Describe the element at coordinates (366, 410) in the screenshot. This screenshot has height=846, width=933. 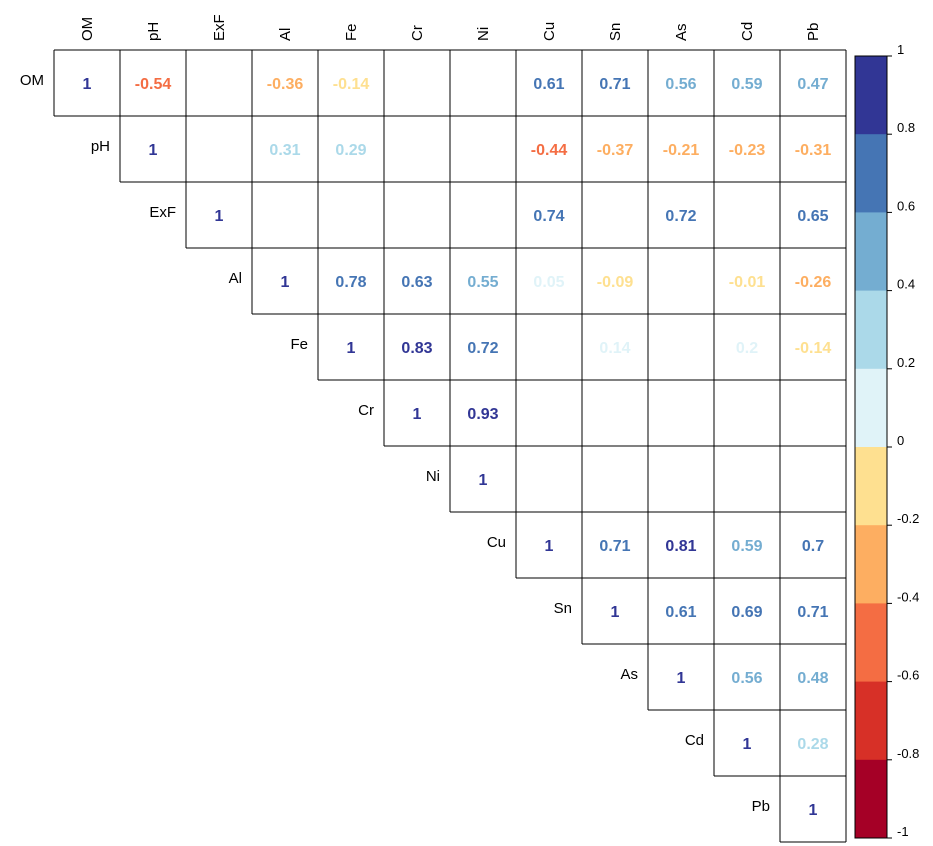
I see `row-label-cr: Cr` at that location.